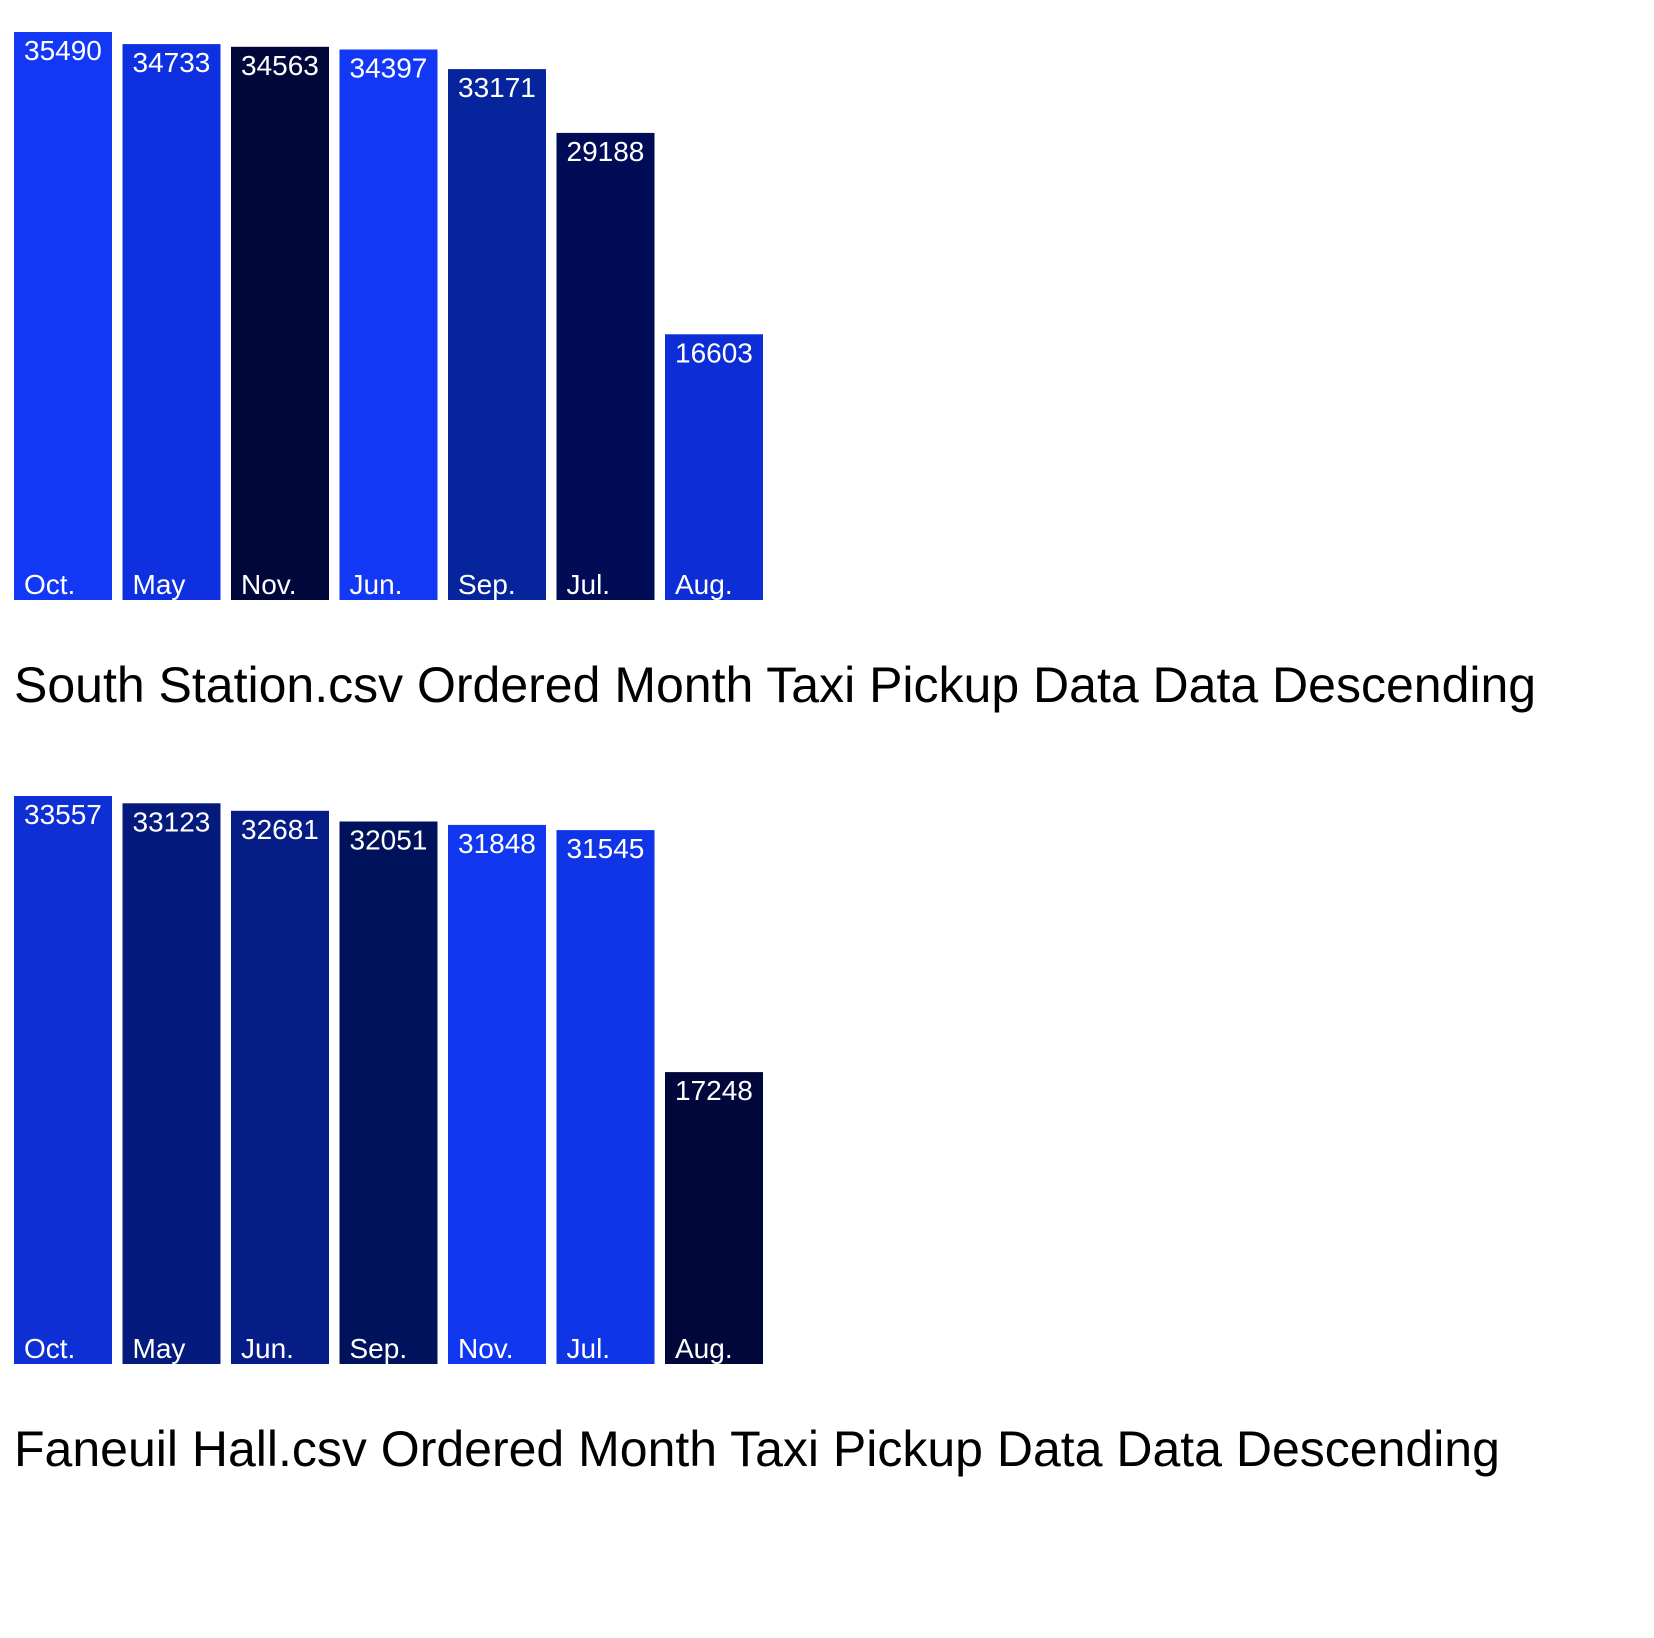 The height and width of the screenshot is (1638, 1654). What do you see at coordinates (606, 151) in the screenshot?
I see `bar-value-label: 29188` at bounding box center [606, 151].